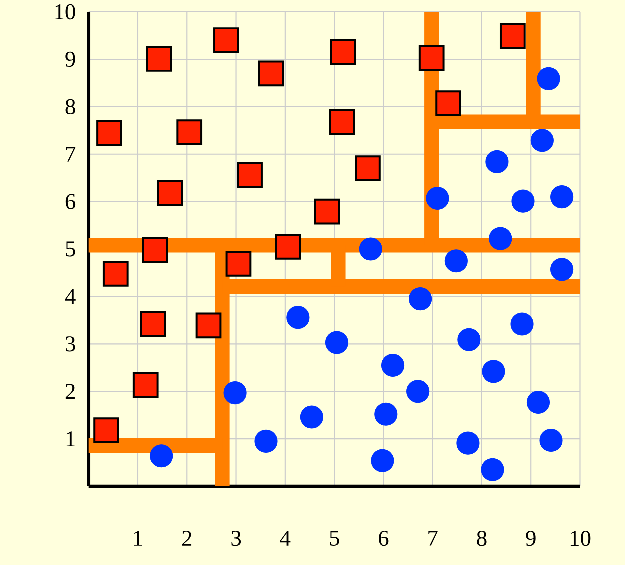 Image resolution: width=625 pixels, height=566 pixels. I want to click on x-tick-label: 5, so click(335, 538).